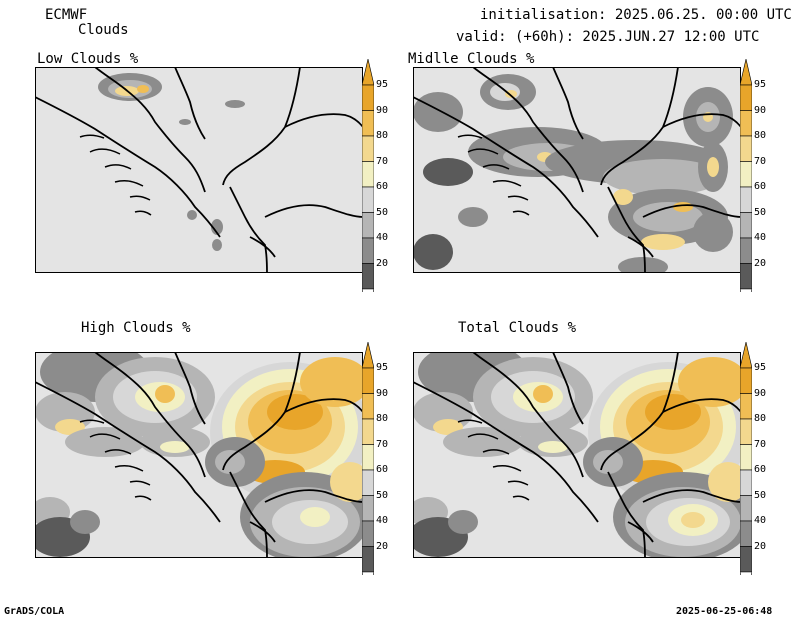 This screenshot has width=800, height=620. I want to click on footer-software: GrADS/COLA, so click(34, 611).